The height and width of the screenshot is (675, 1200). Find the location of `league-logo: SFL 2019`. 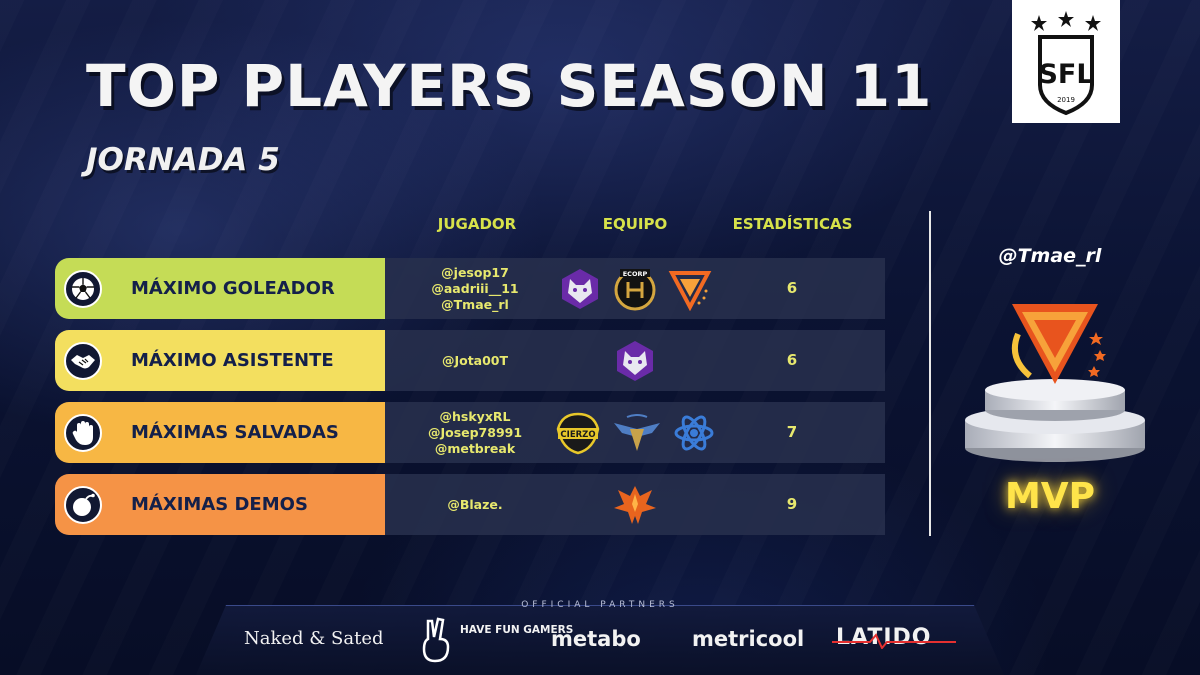

league-logo: SFL 2019 is located at coordinates (1066, 61).